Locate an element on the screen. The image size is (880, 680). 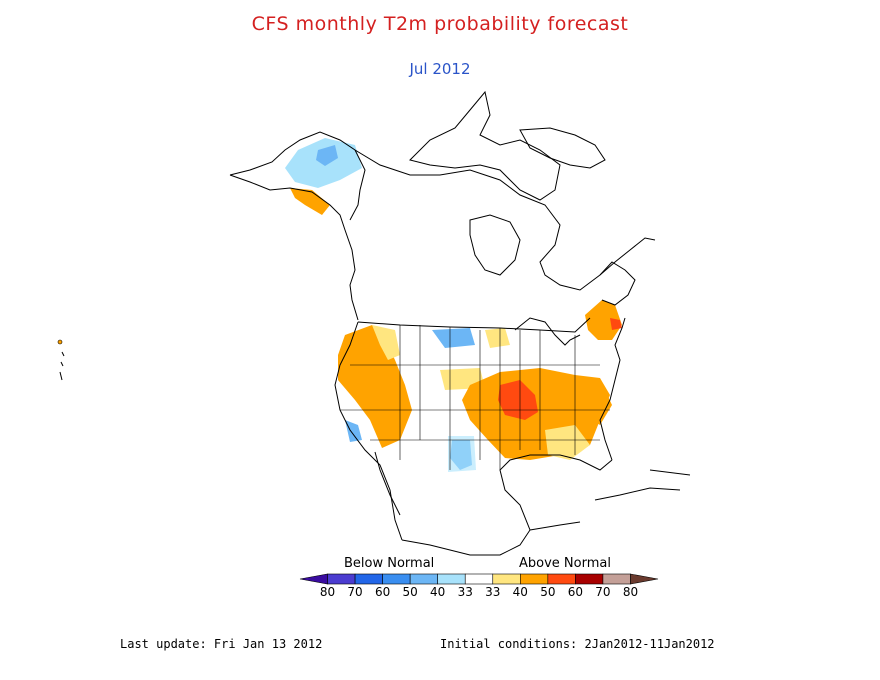
legend-above-label: Above Normal is located at coordinates (565, 563).